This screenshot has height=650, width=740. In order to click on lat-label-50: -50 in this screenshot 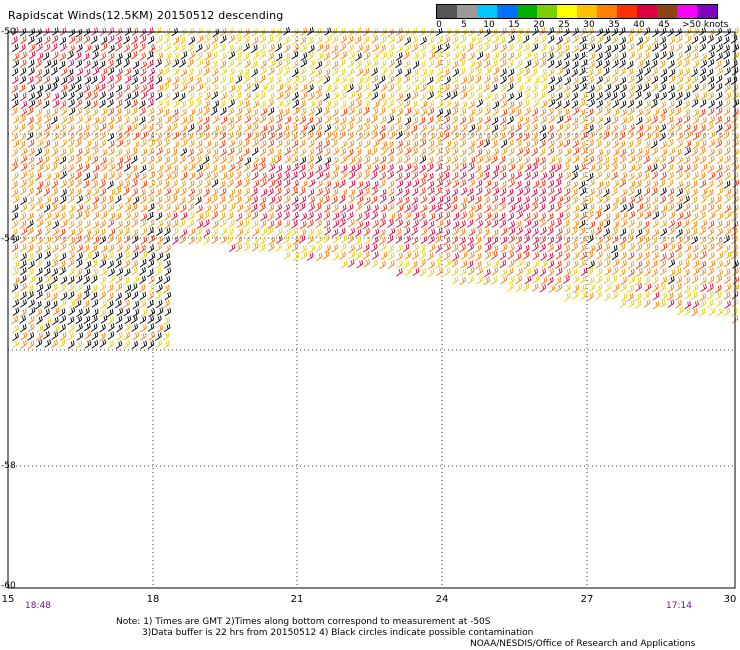, I will do `click(8, 32)`.